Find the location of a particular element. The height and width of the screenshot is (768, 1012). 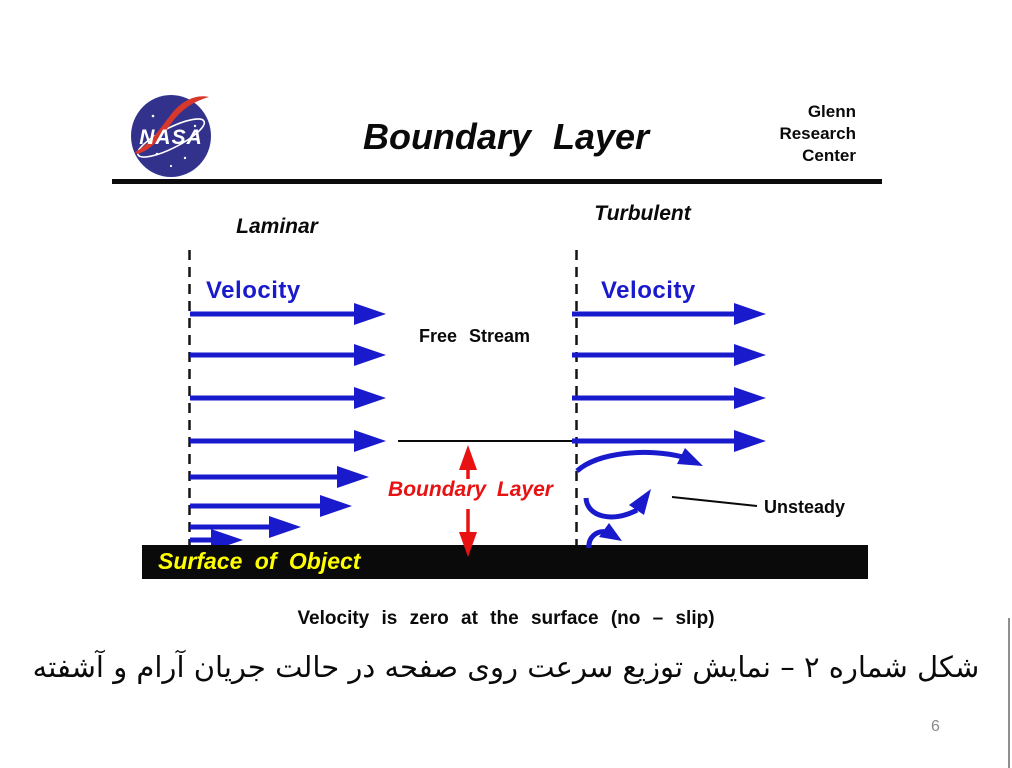

unsteady-label: Unsteady is located at coordinates (805, 507).